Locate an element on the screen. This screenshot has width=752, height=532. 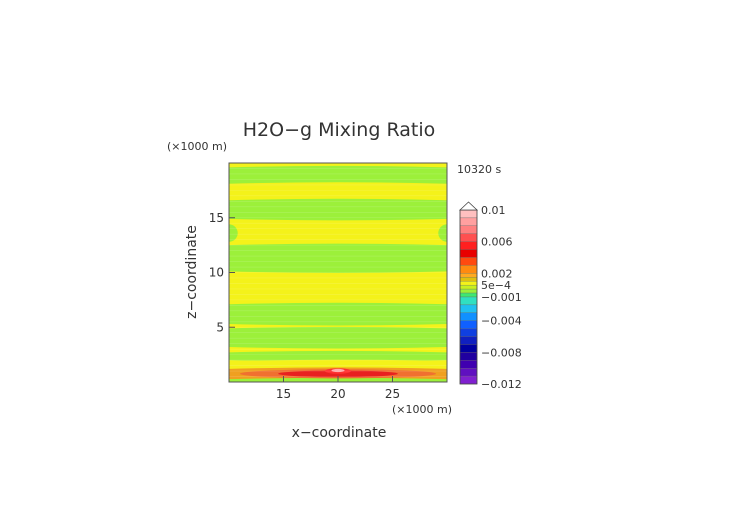
x-tick-label: 15 is located at coordinates (283, 394).